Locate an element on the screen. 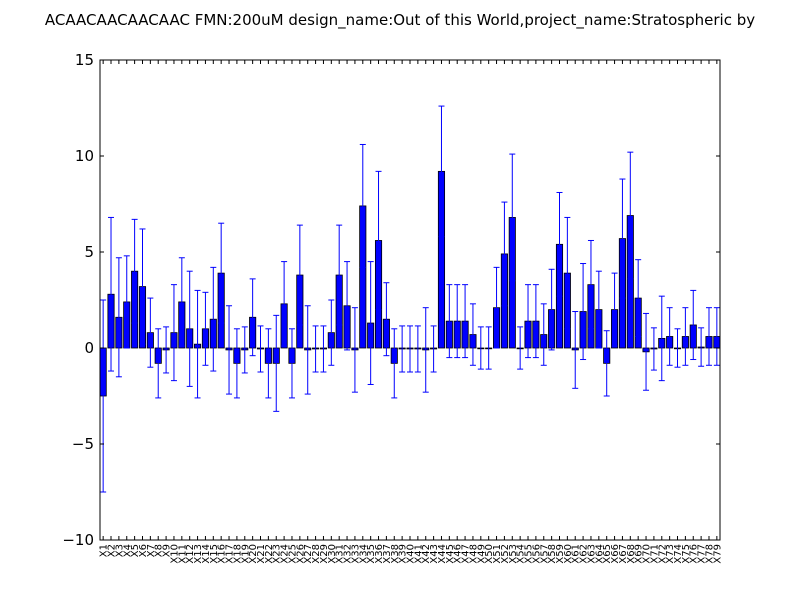 Image resolution: width=800 pixels, height=600 pixels. x-tick-label: X1 is located at coordinates (104, 550).